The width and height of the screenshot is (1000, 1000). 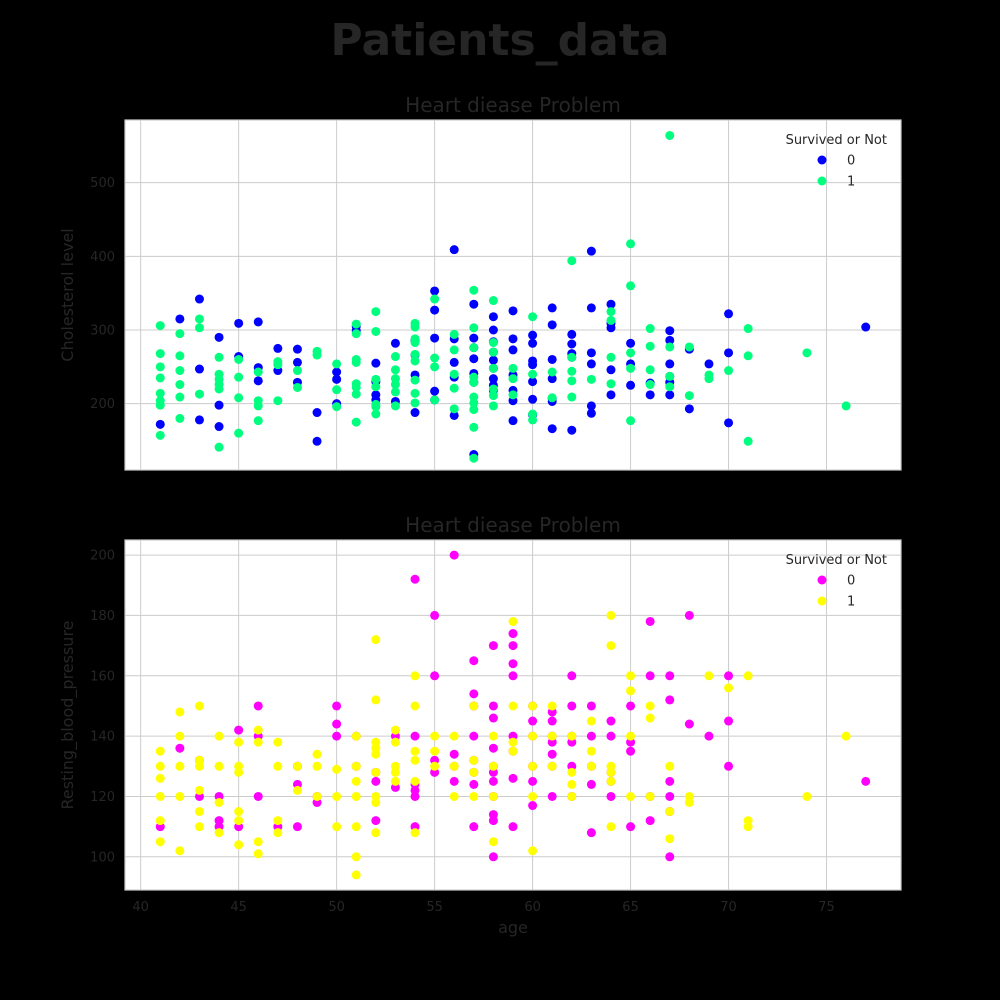 What do you see at coordinates (67, 294) in the screenshot?
I see `y-axis-label: Cholesterol level` at bounding box center [67, 294].